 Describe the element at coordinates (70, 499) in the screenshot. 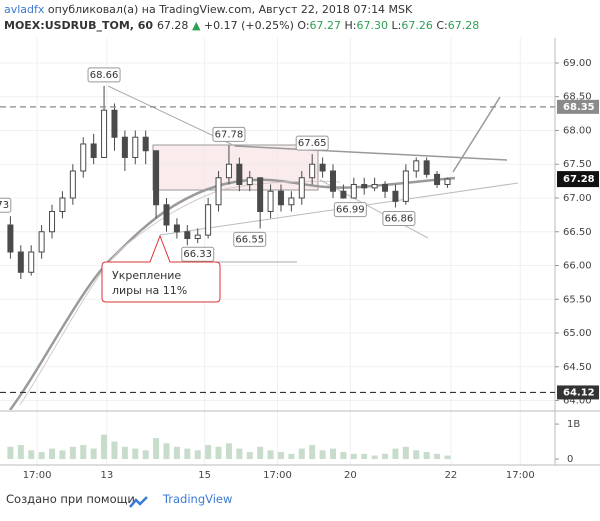

I see `footer-text: Создано при помощи` at that location.